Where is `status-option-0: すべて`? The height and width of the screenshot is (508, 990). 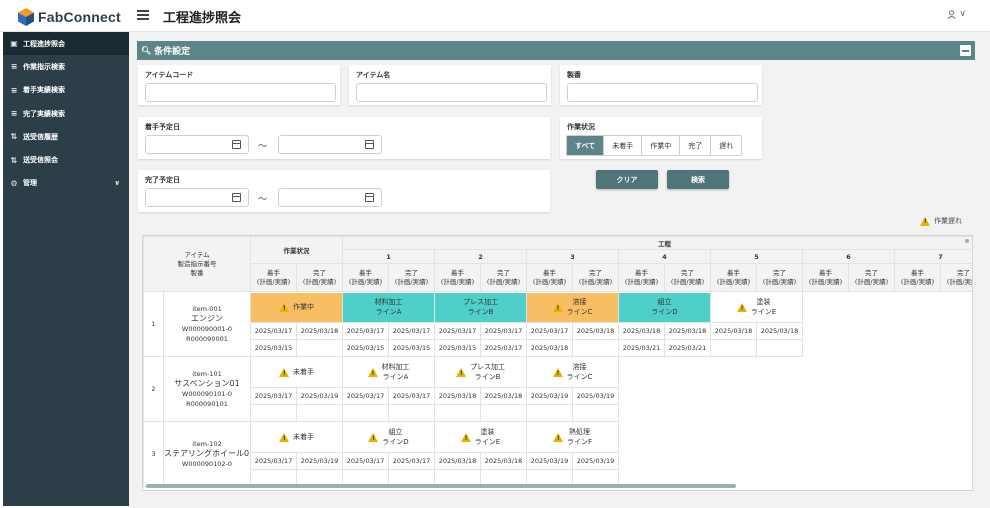
status-option-0: すべて is located at coordinates (586, 145).